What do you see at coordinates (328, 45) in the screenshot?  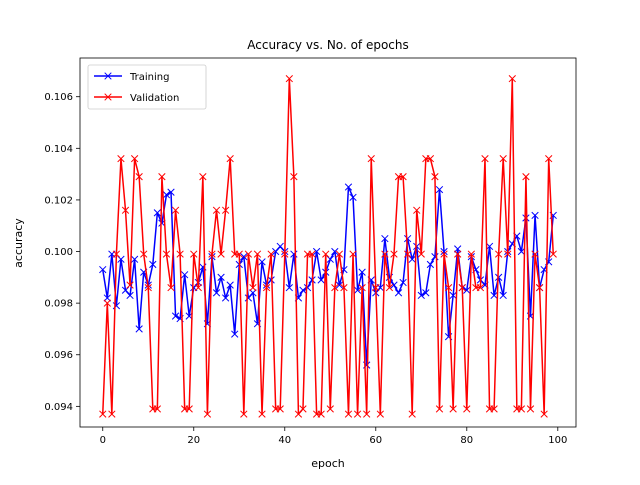 I see `chart-title: Accuracy vs. No. of epochs` at bounding box center [328, 45].